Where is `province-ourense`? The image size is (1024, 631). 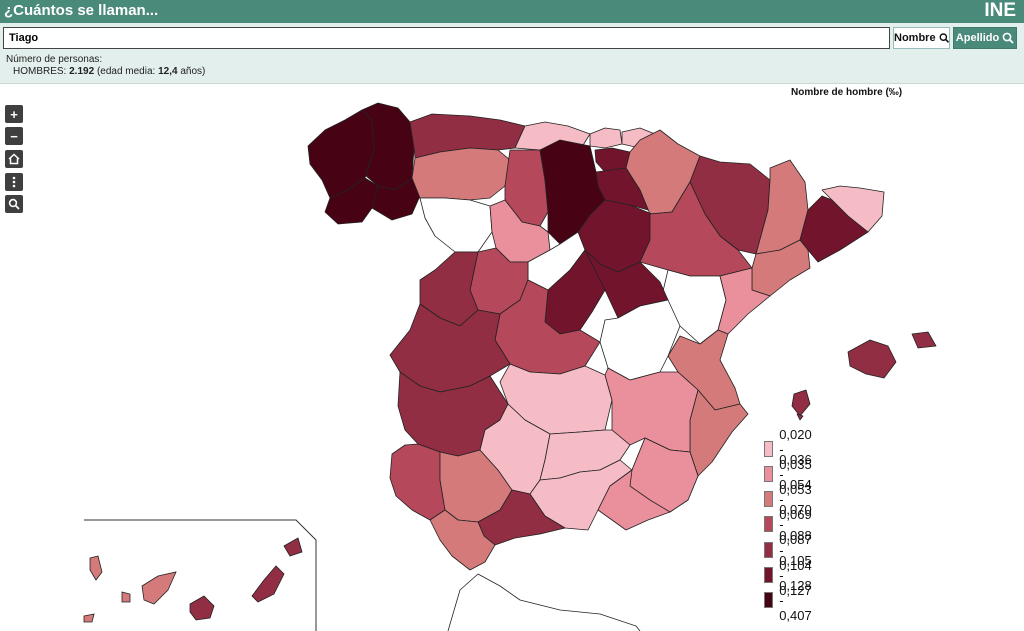
province-ourense is located at coordinates (396, 199).